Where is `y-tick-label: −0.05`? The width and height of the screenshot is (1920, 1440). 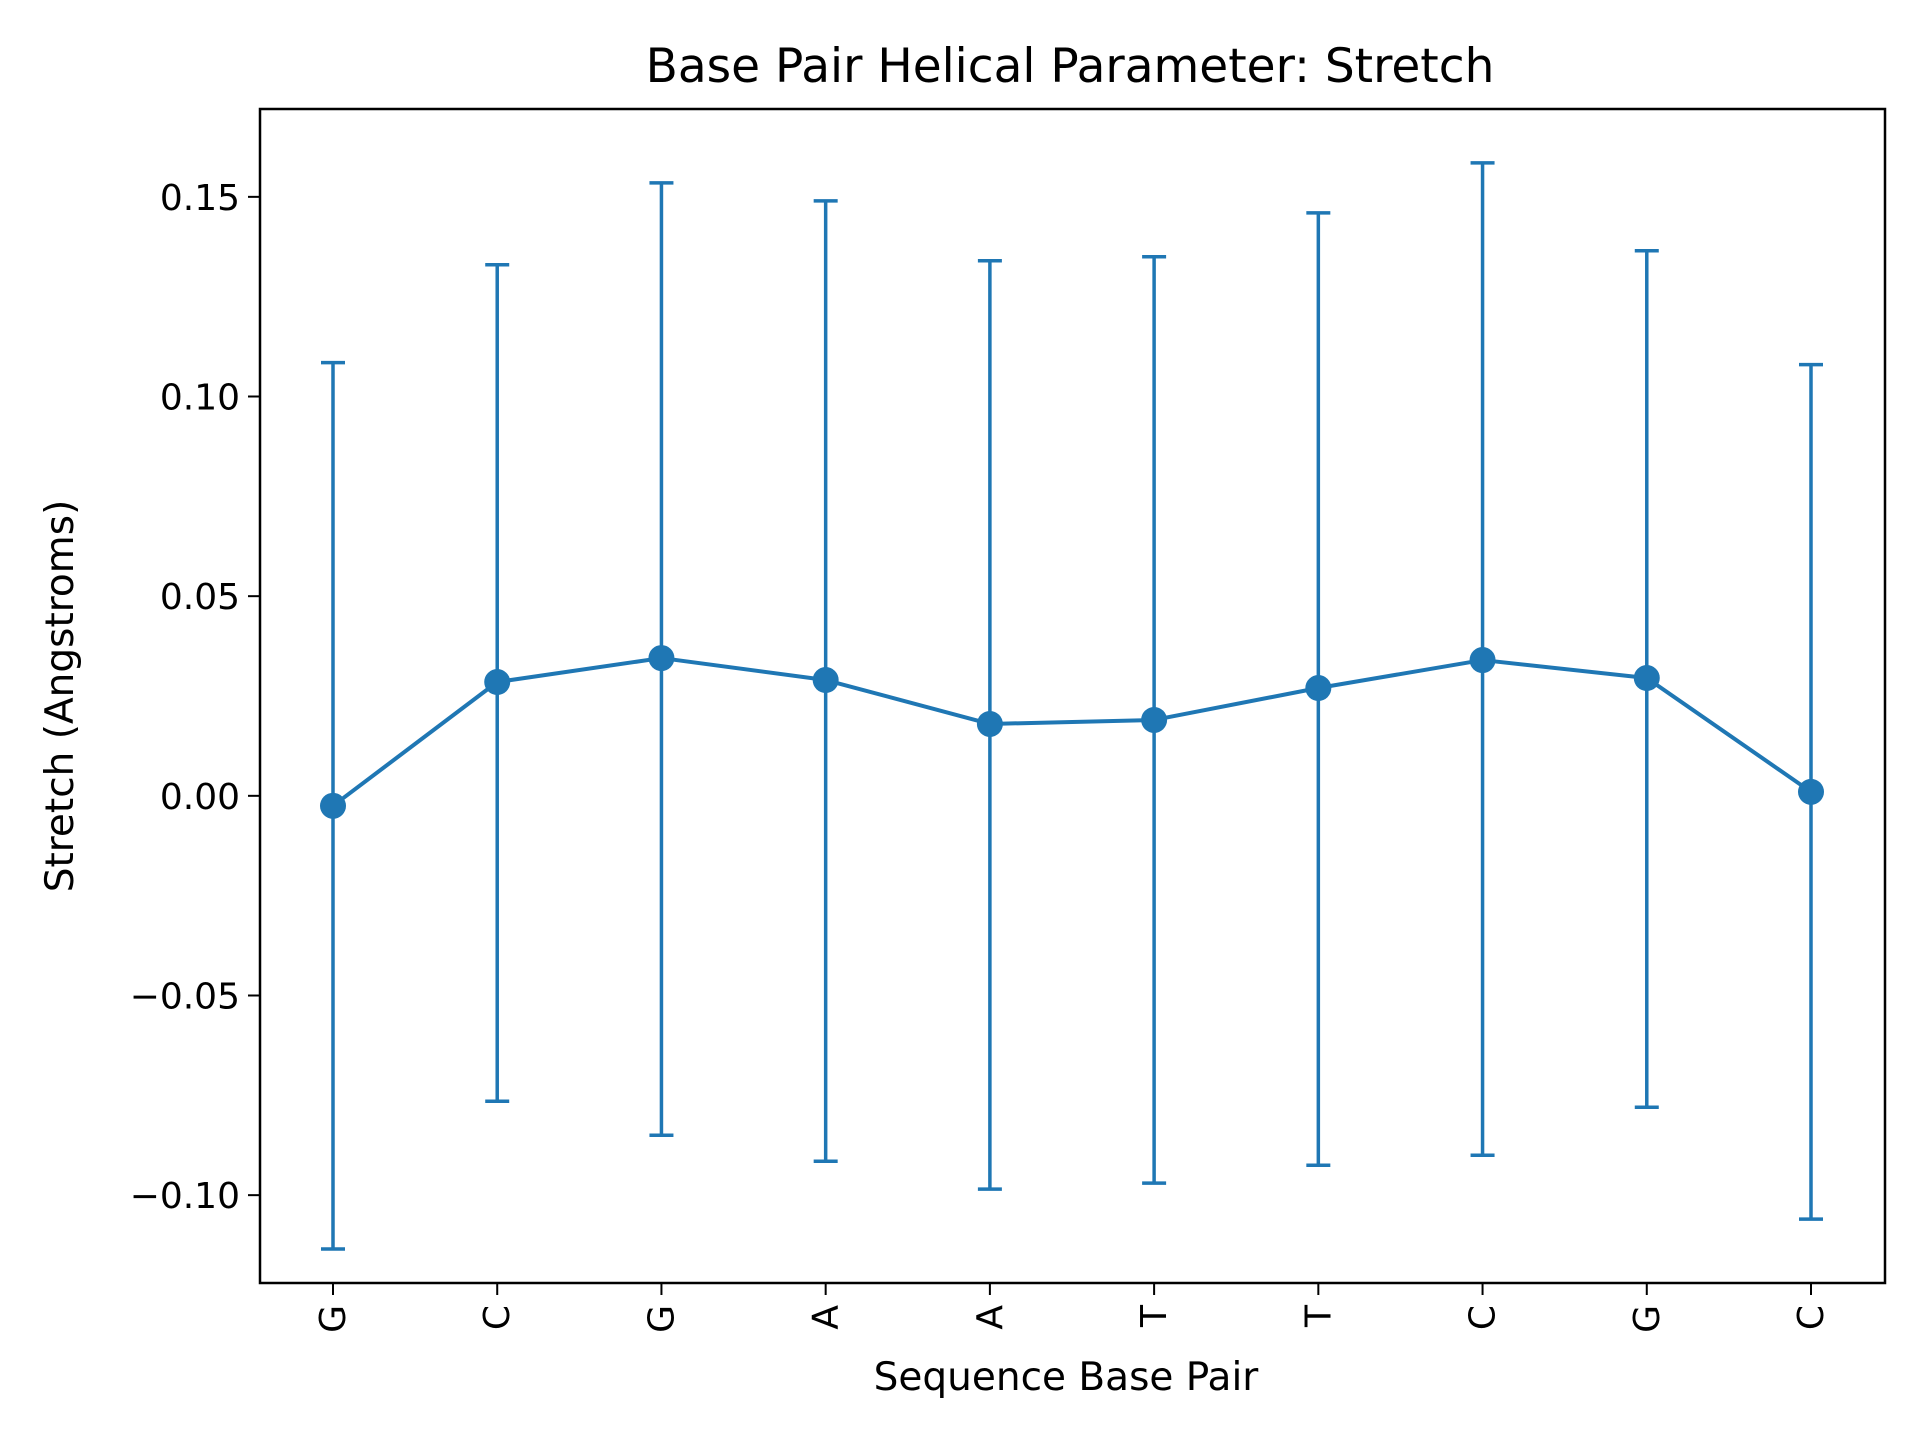 y-tick-label: −0.05 is located at coordinates (185, 996).